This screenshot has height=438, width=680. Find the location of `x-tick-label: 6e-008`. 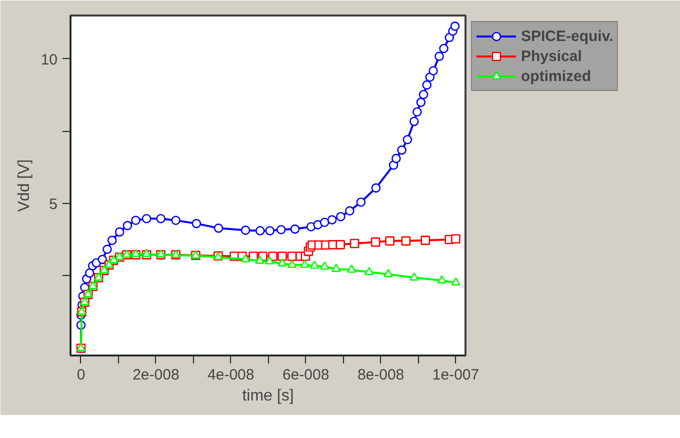

x-tick-label: 6e-008 is located at coordinates (306, 375).